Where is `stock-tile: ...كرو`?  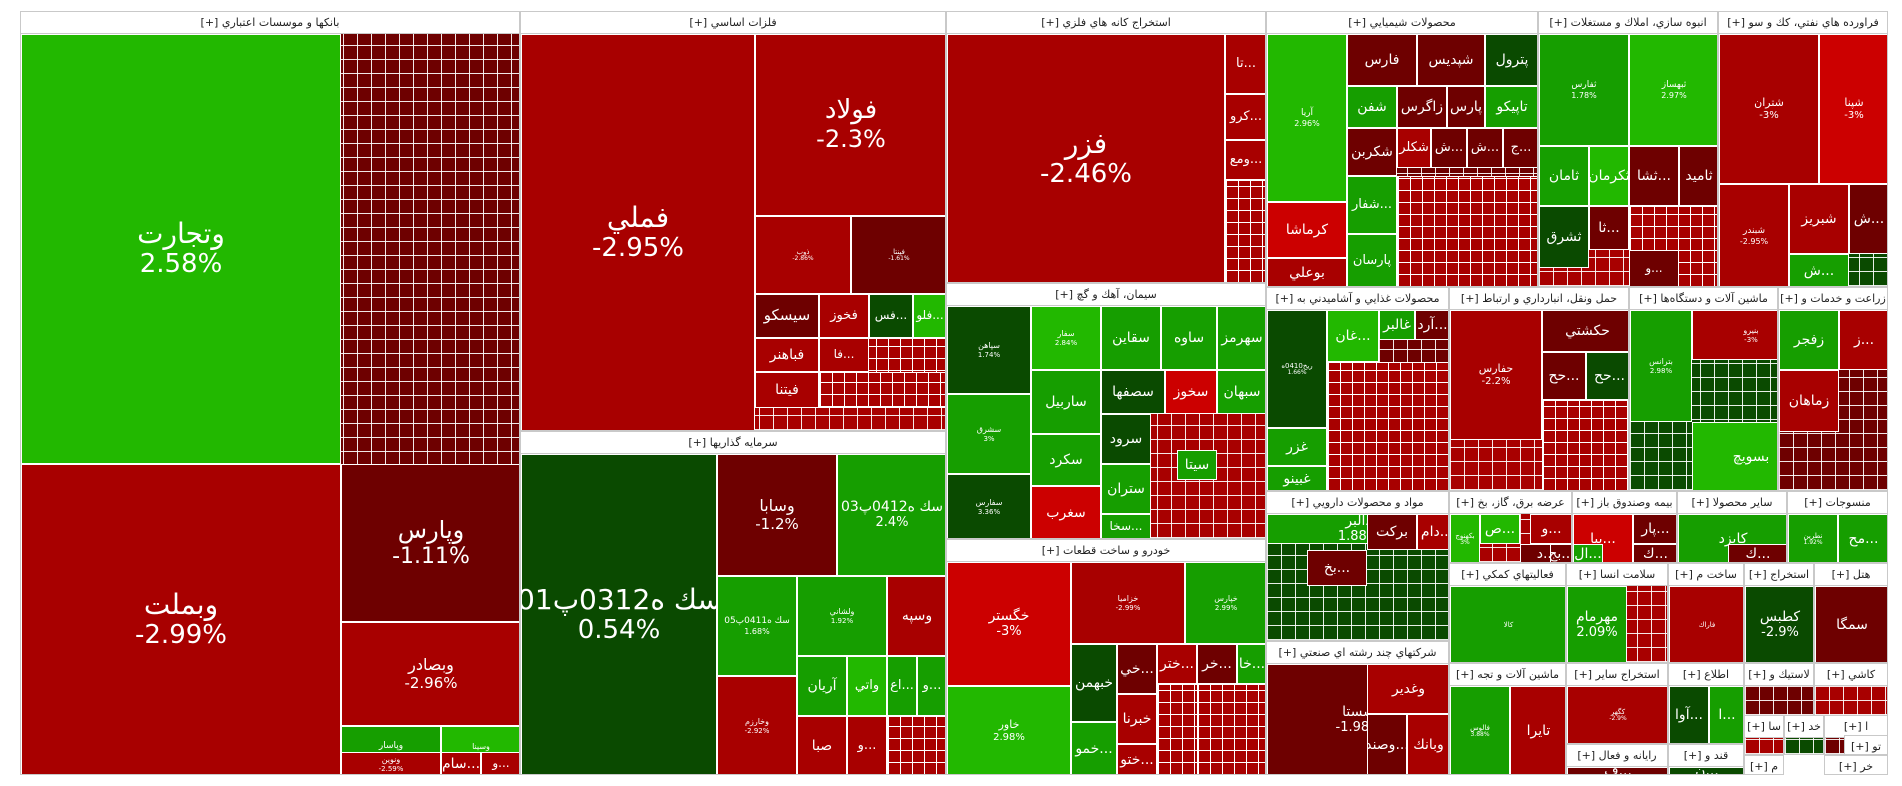
stock-tile: ...كرو is located at coordinates (1245, 117).